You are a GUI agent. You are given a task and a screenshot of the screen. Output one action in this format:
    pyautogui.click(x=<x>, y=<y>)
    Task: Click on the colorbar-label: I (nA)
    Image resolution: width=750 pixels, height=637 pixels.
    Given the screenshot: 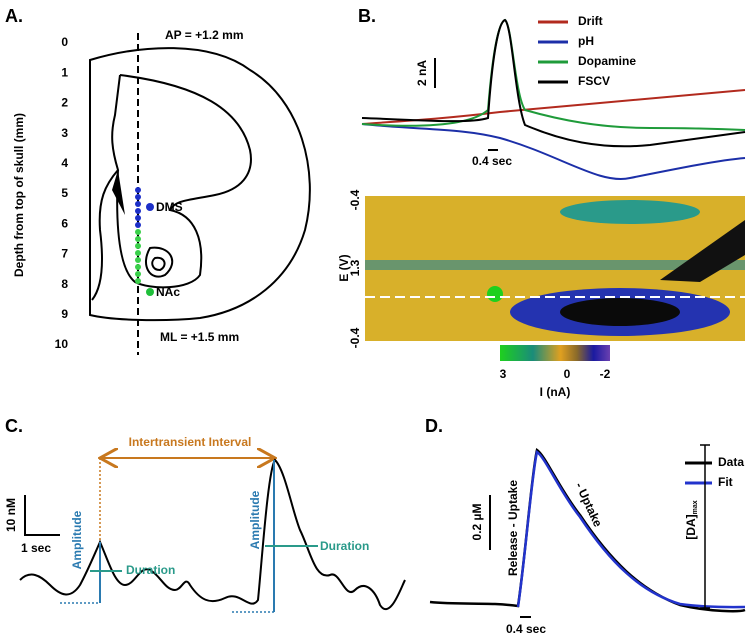 What is the action you would take?
    pyautogui.click(x=555, y=392)
    